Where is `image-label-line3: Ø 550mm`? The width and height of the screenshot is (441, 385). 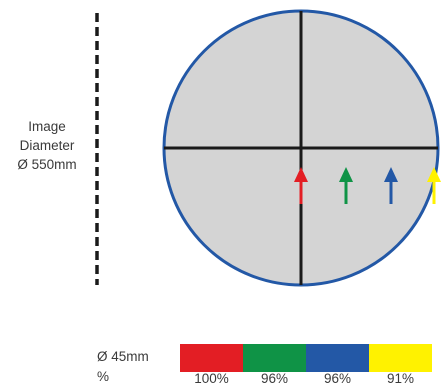
image-label-line3: Ø 550mm is located at coordinates (46, 164).